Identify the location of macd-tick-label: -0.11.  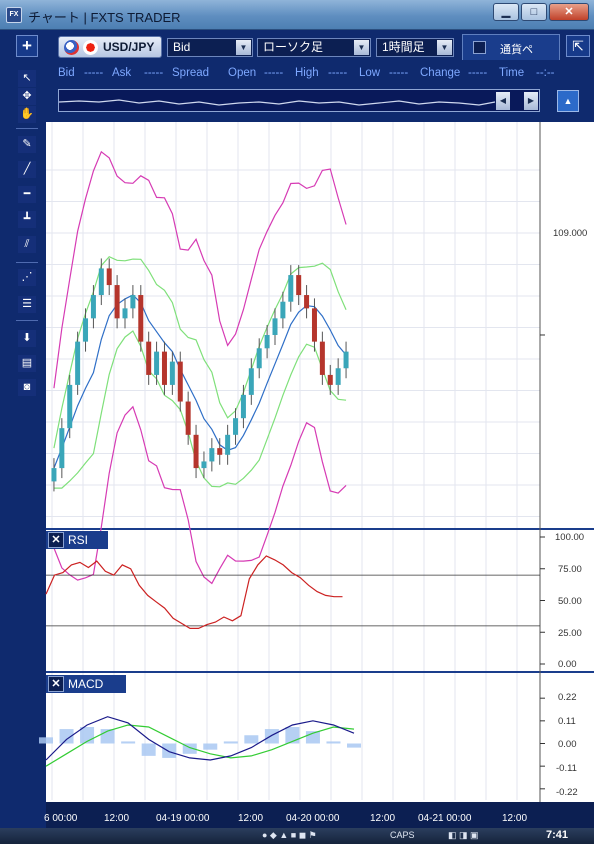
(566, 768).